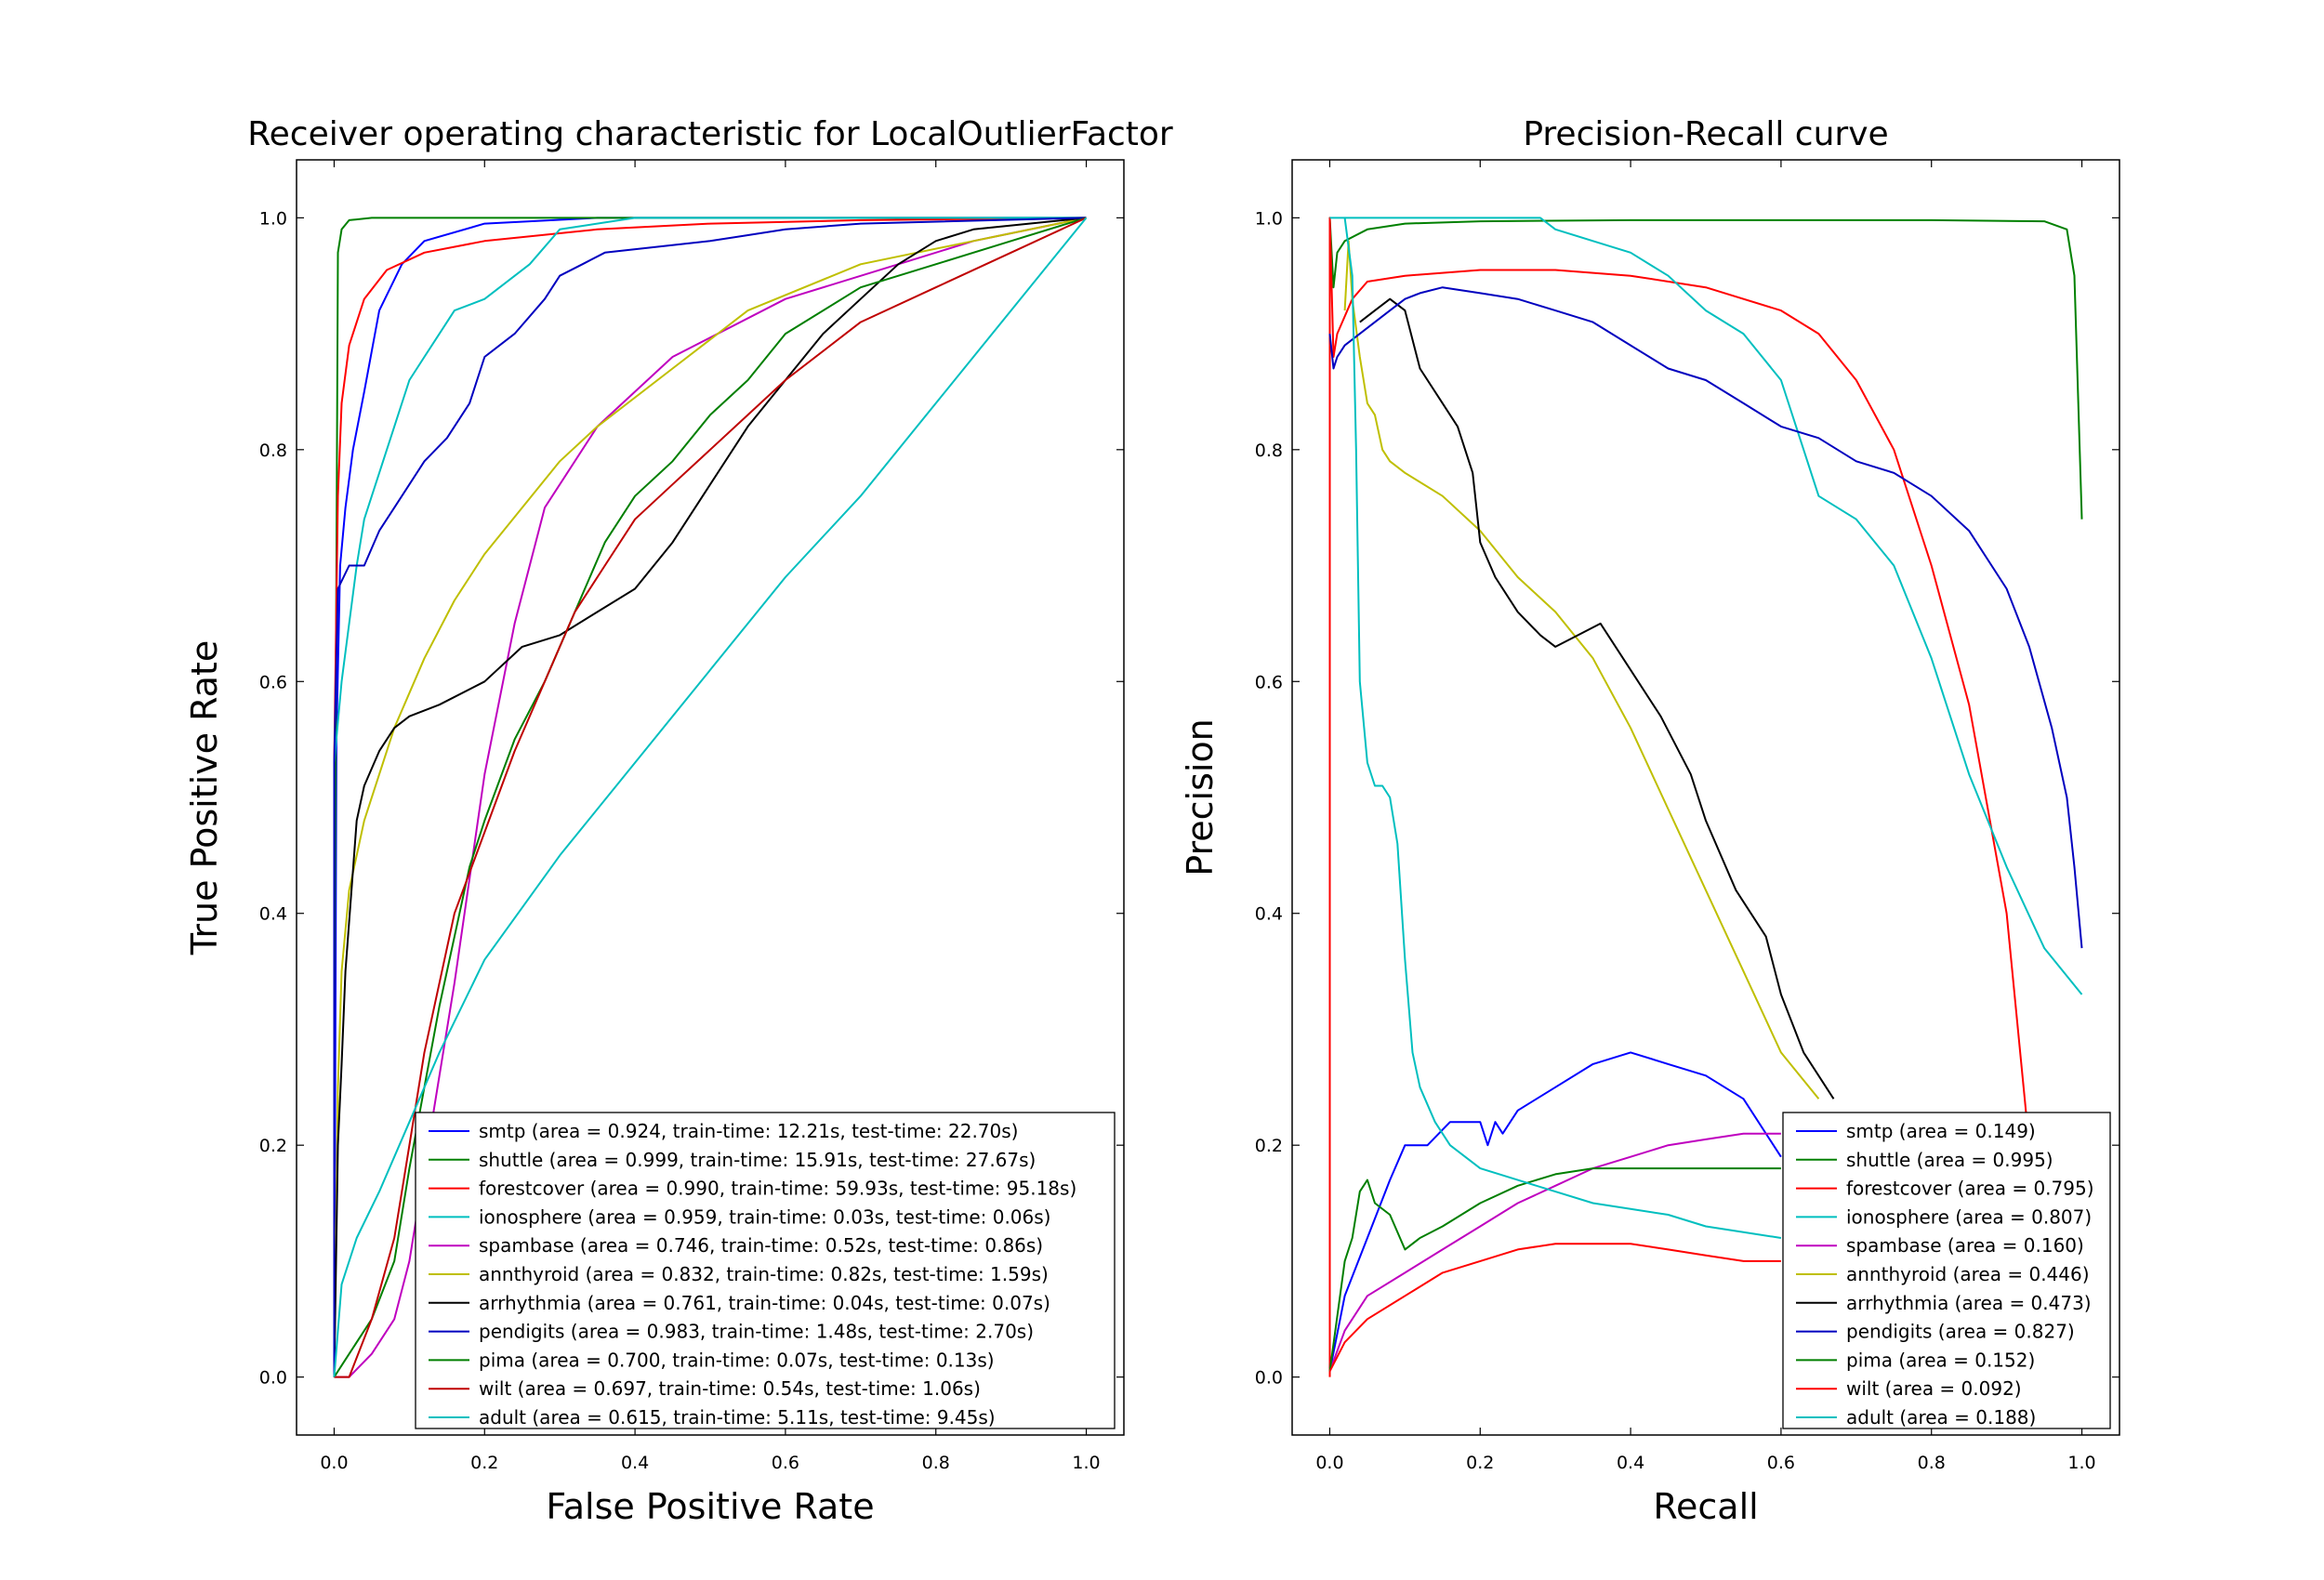  I want to click on series-line-pendigits, so click(1705, 617).